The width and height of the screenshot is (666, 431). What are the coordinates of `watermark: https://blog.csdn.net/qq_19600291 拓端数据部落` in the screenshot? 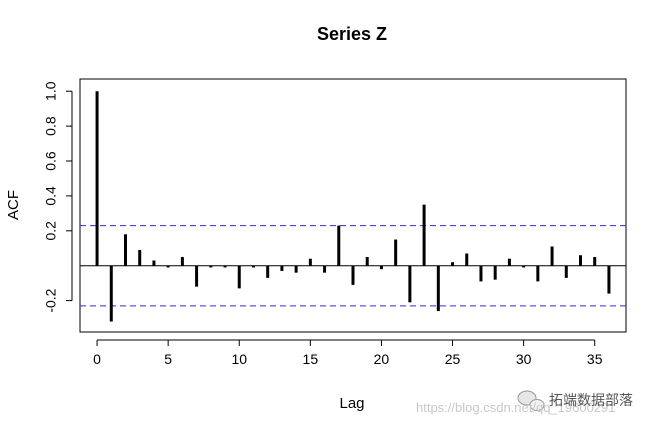 It's located at (524, 402).